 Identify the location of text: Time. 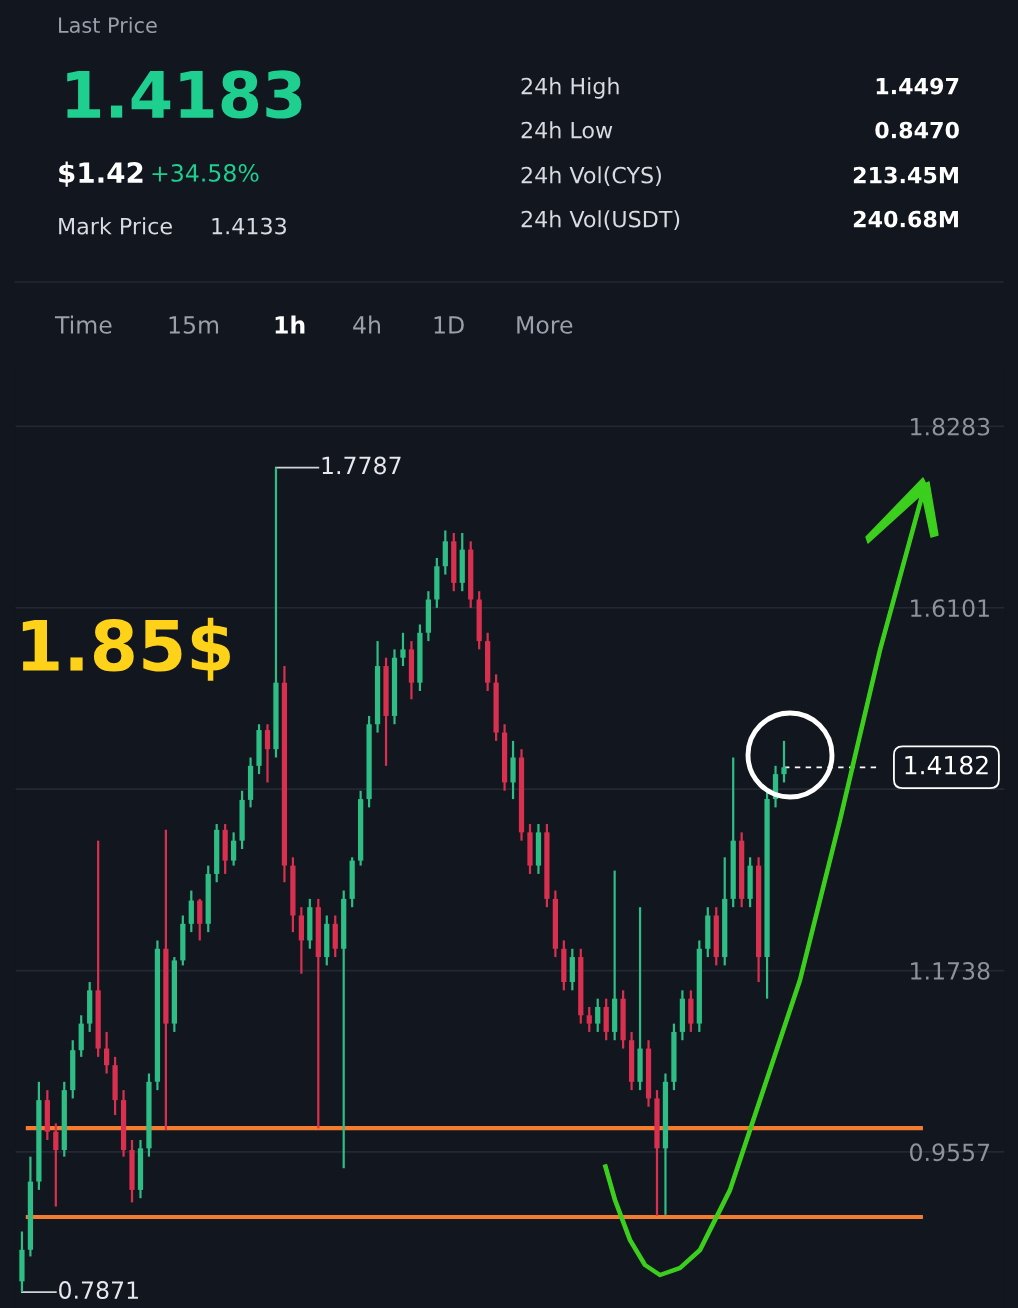
(83, 324).